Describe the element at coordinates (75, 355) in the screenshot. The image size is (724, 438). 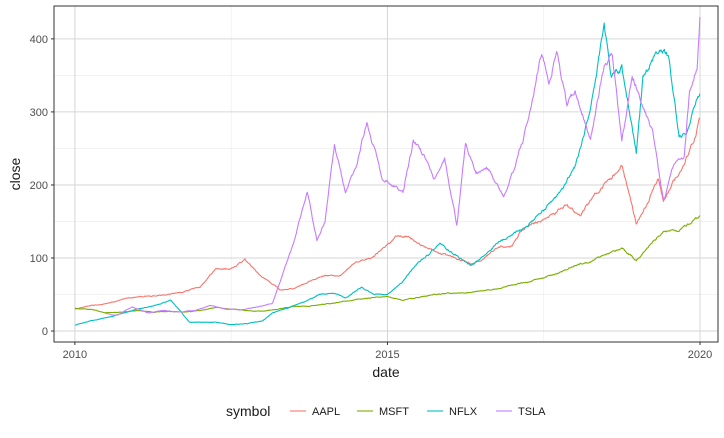
I see `x-tick-label: 2010` at that location.